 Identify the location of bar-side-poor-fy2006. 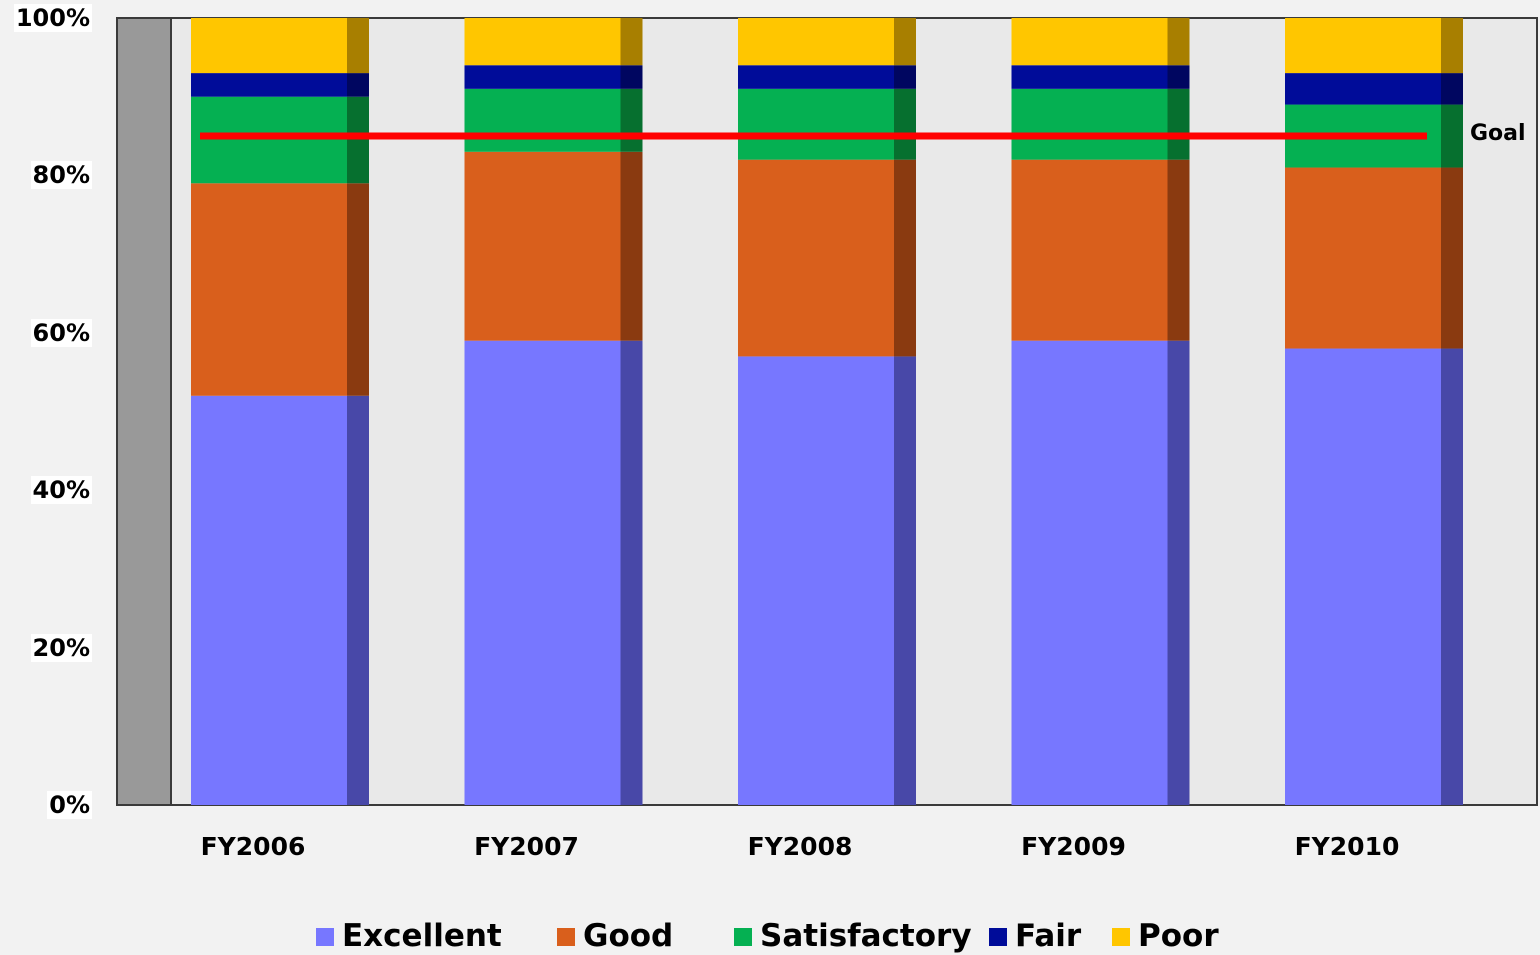
(358, 46).